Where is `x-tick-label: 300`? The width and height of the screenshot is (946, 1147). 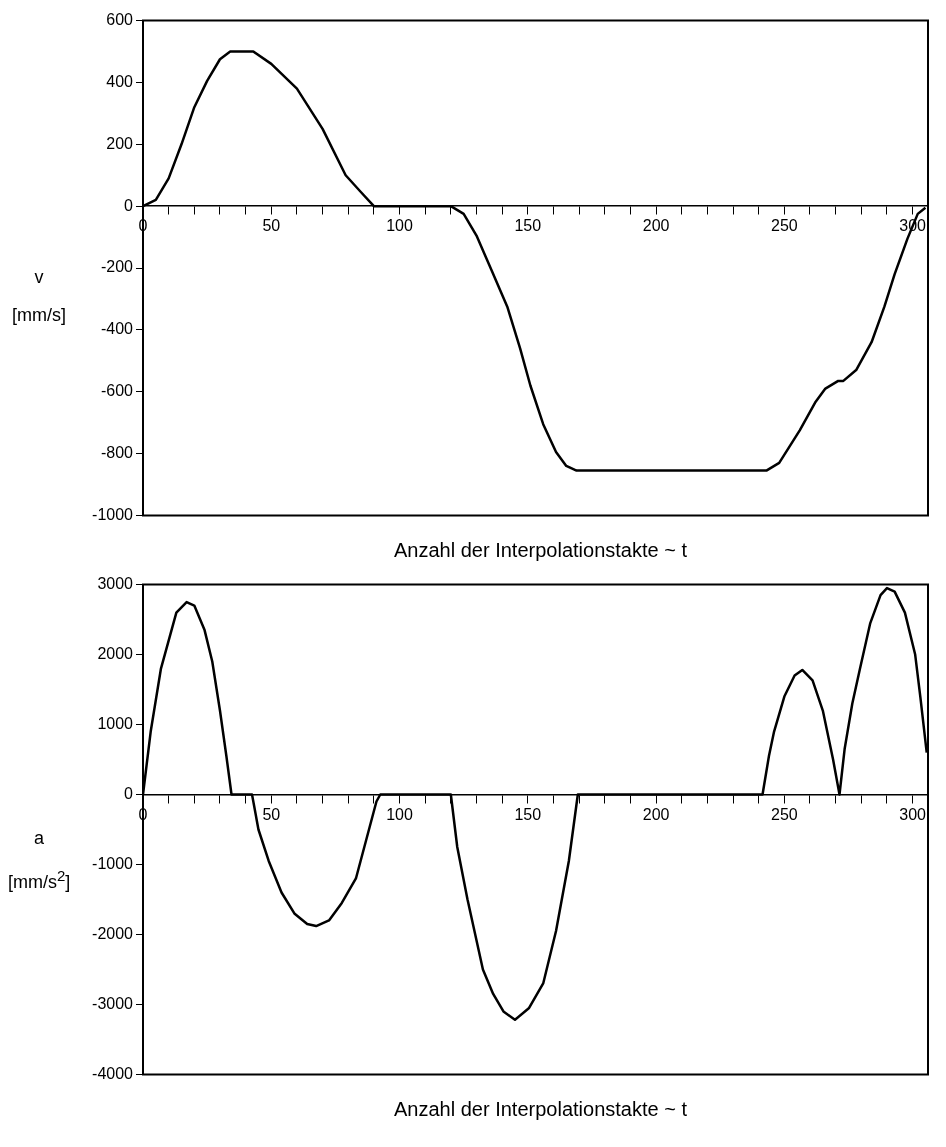 x-tick-label: 300 is located at coordinates (913, 814).